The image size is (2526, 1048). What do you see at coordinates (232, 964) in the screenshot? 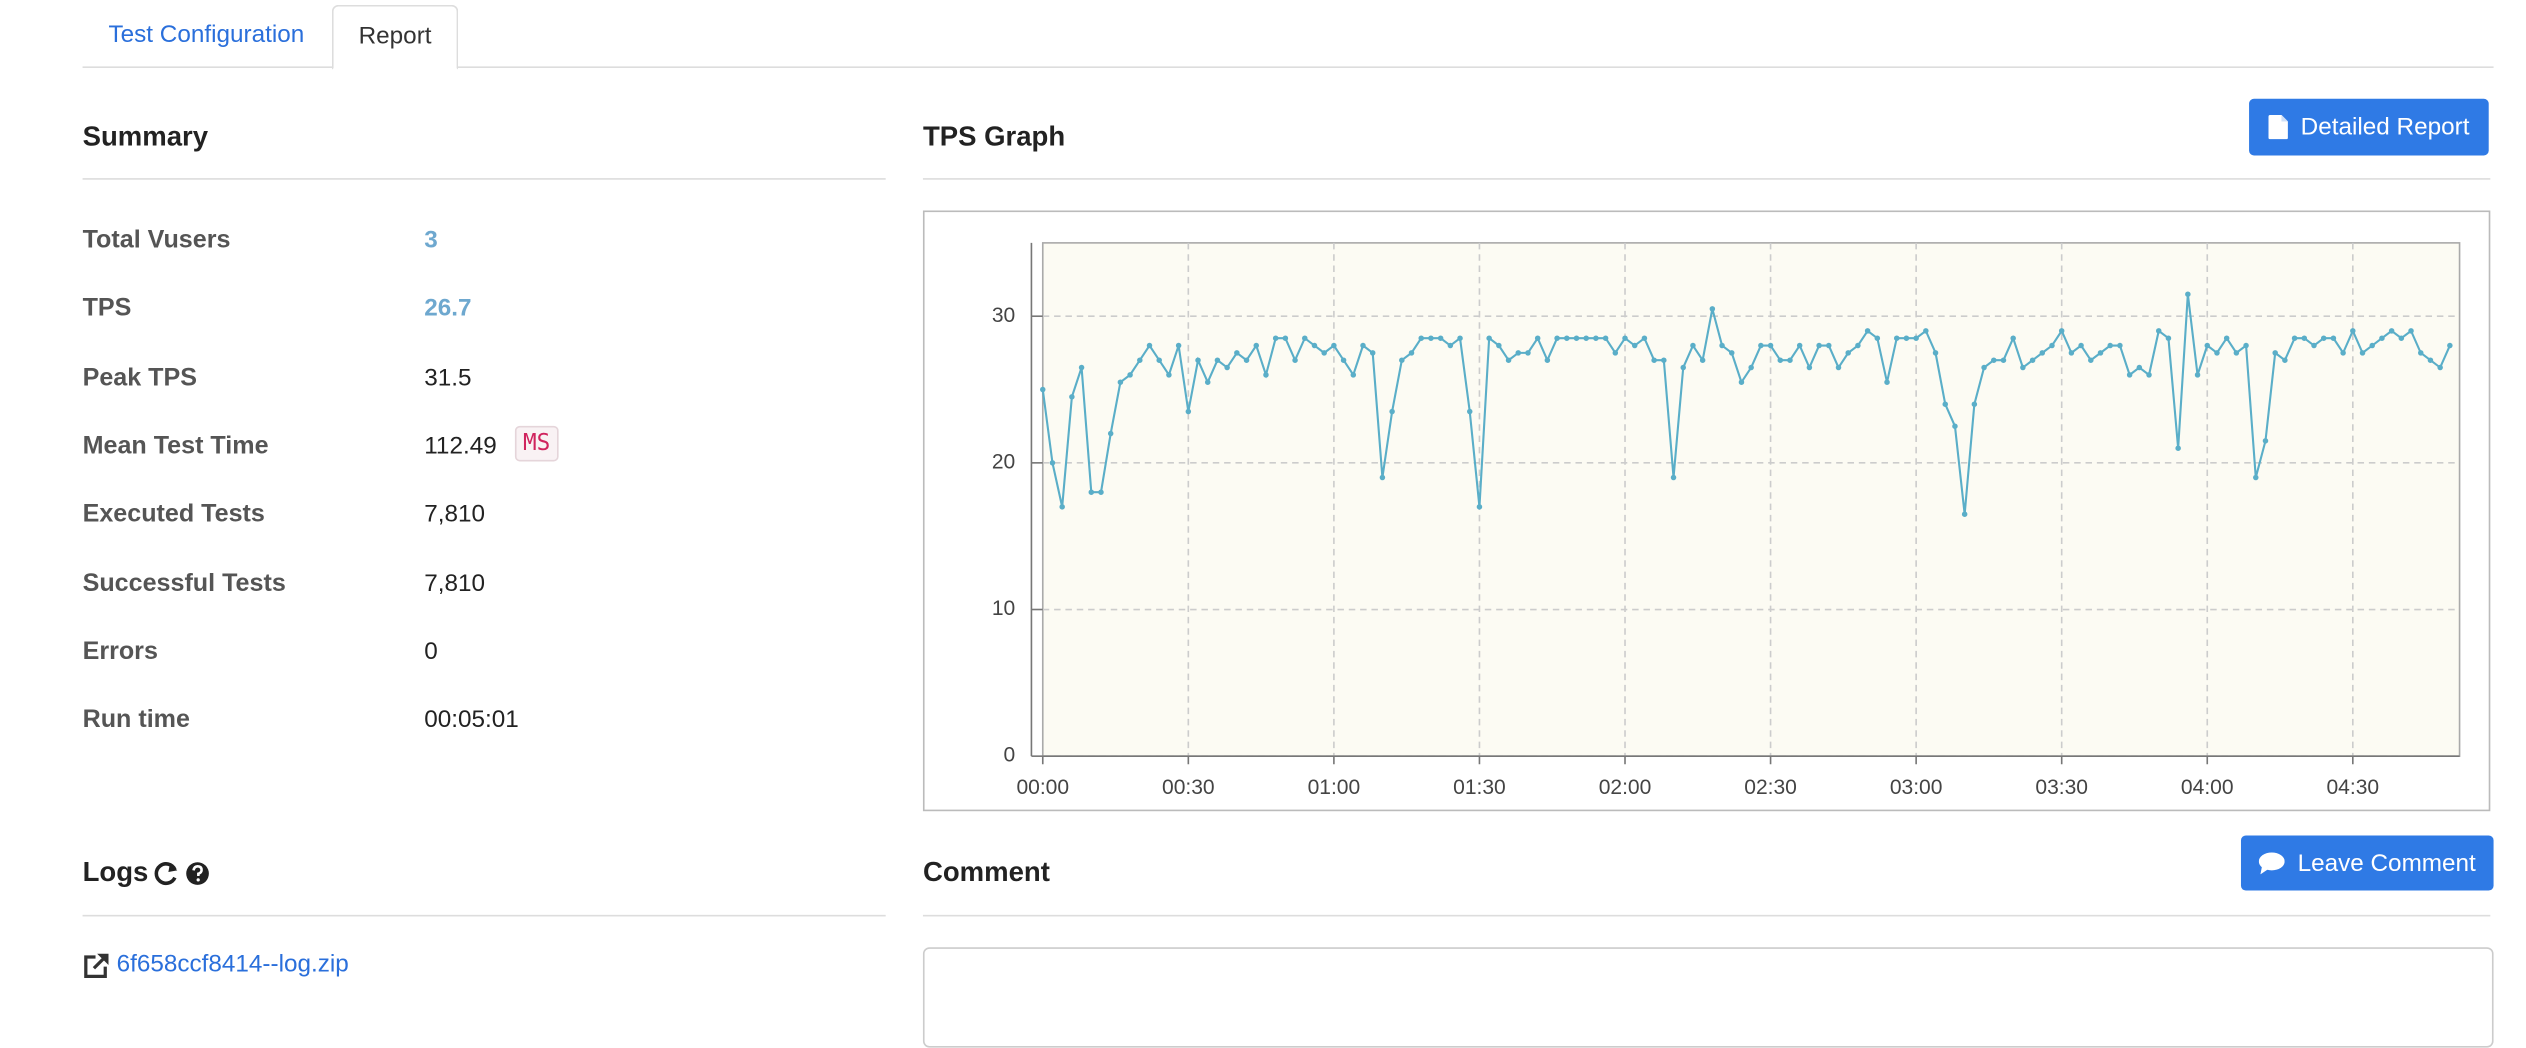
I see `log-file-link: 6f658ccf8414--log.zip` at bounding box center [232, 964].